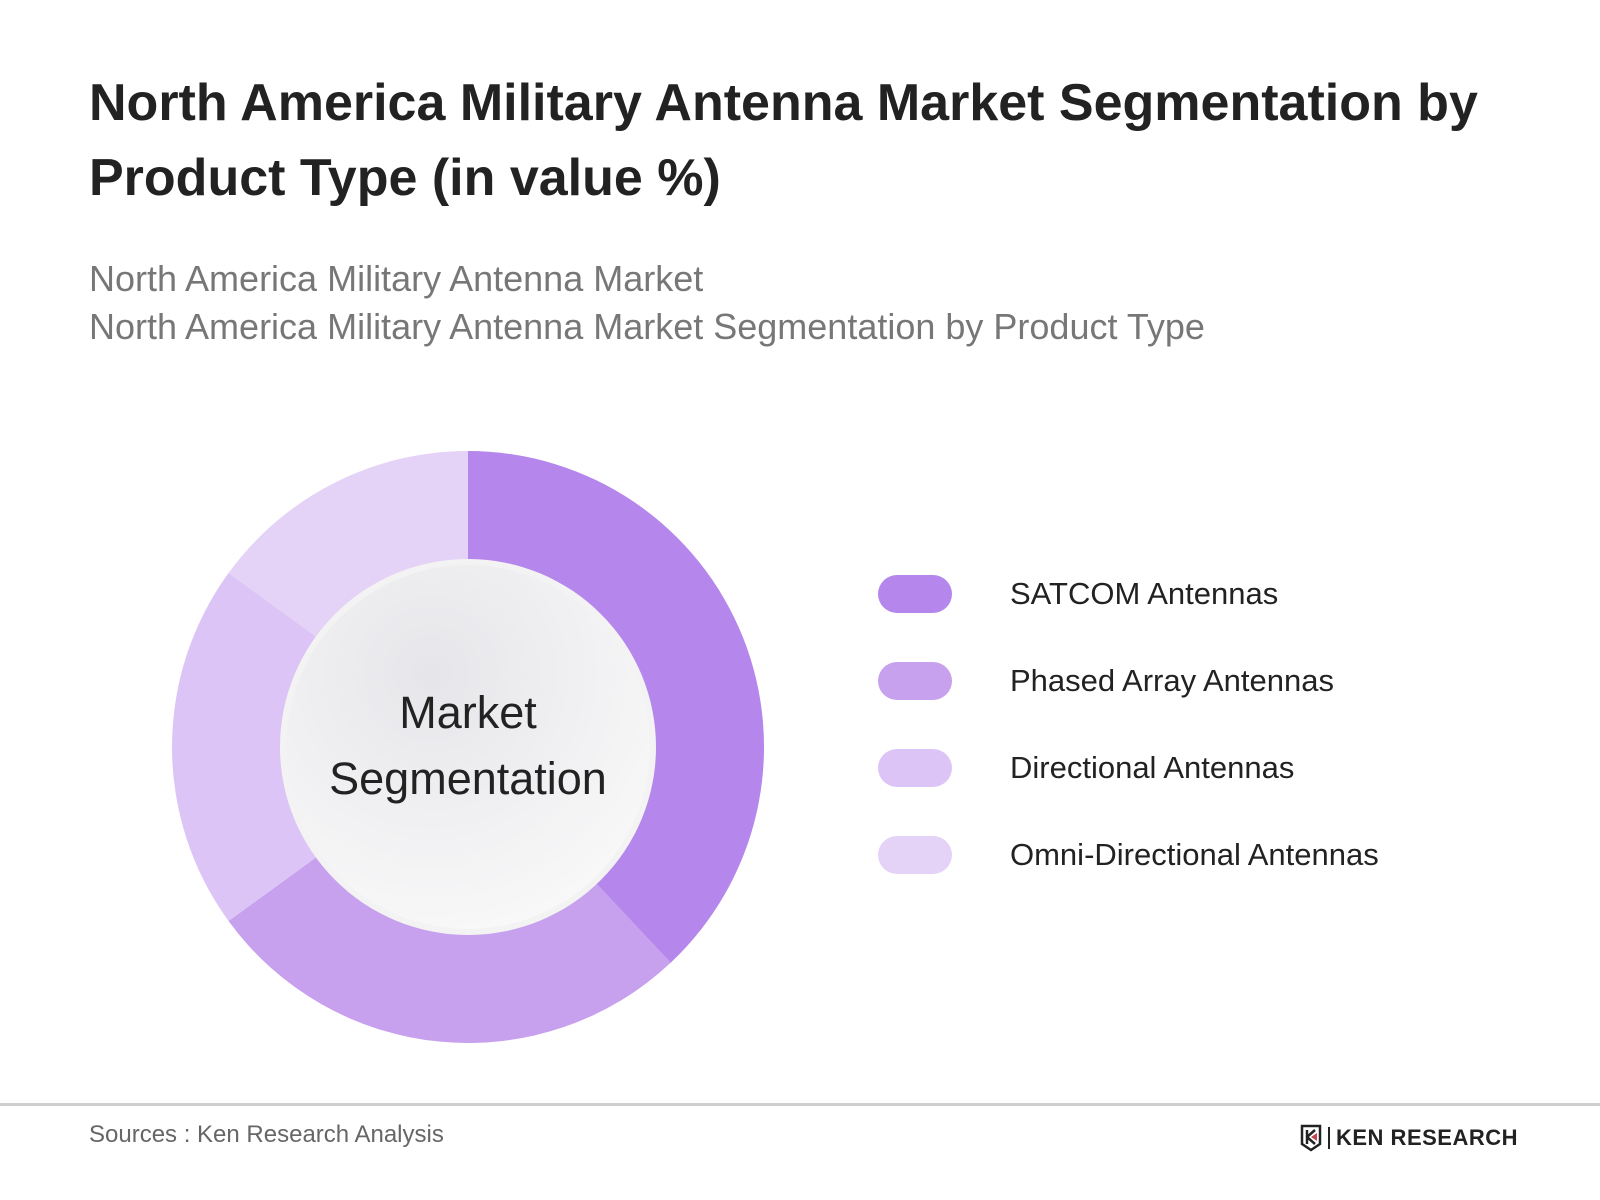  I want to click on legend-label: SATCOM Antennas, so click(1144, 593).